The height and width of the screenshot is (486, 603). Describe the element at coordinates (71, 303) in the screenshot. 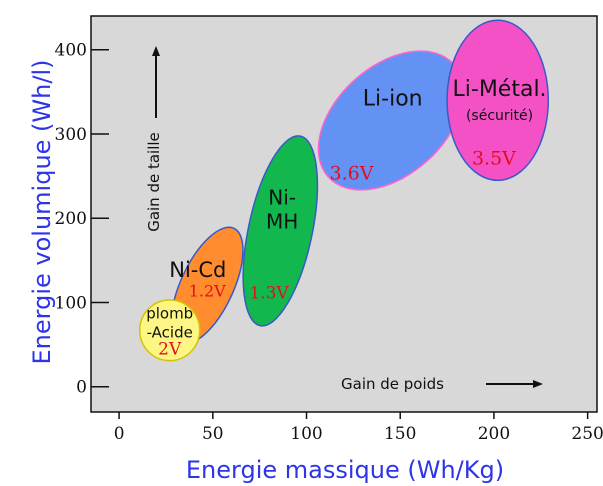

I see `y-tick-label: 100` at that location.